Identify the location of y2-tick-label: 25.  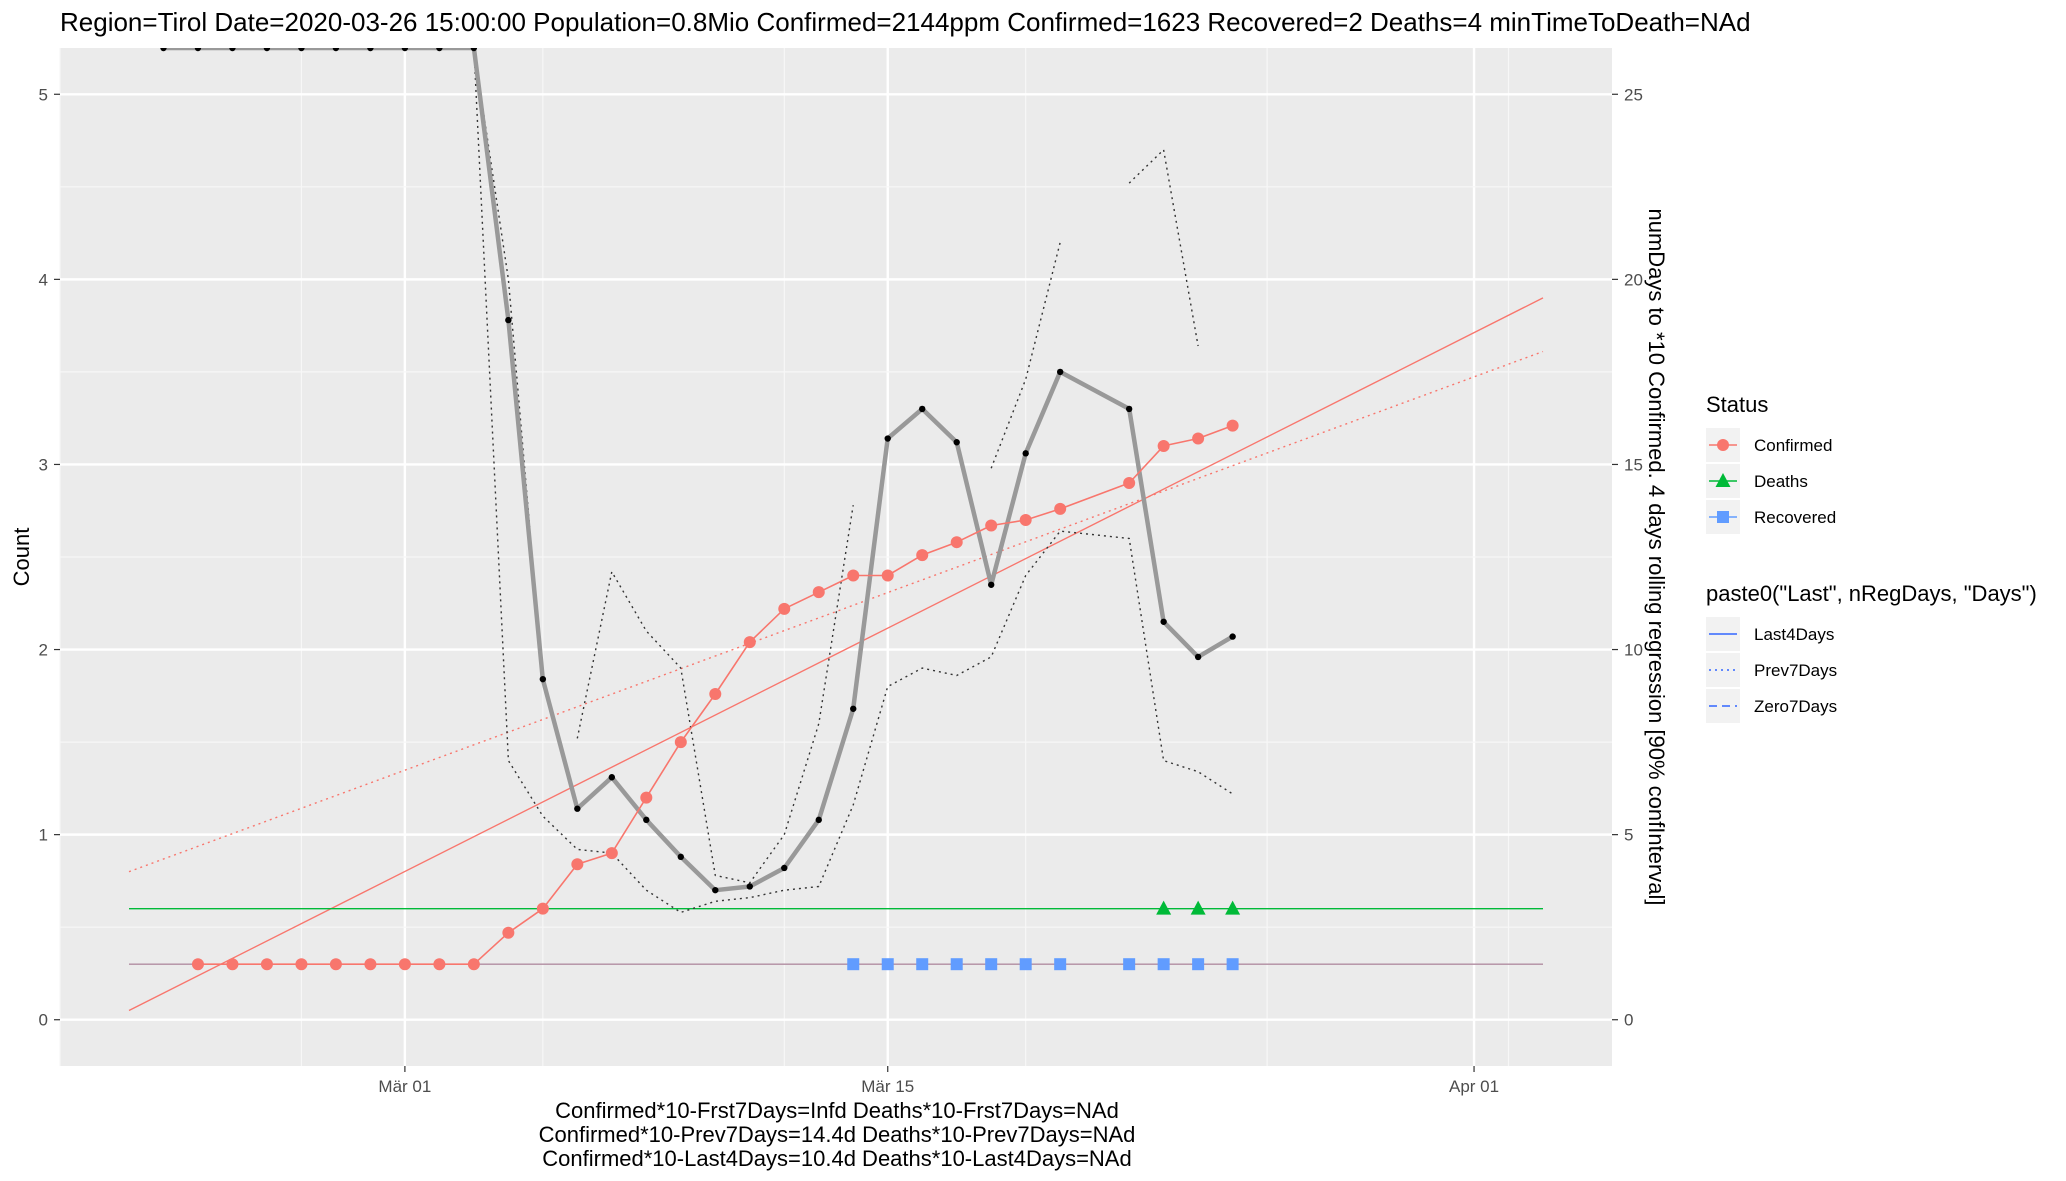
(1633, 94).